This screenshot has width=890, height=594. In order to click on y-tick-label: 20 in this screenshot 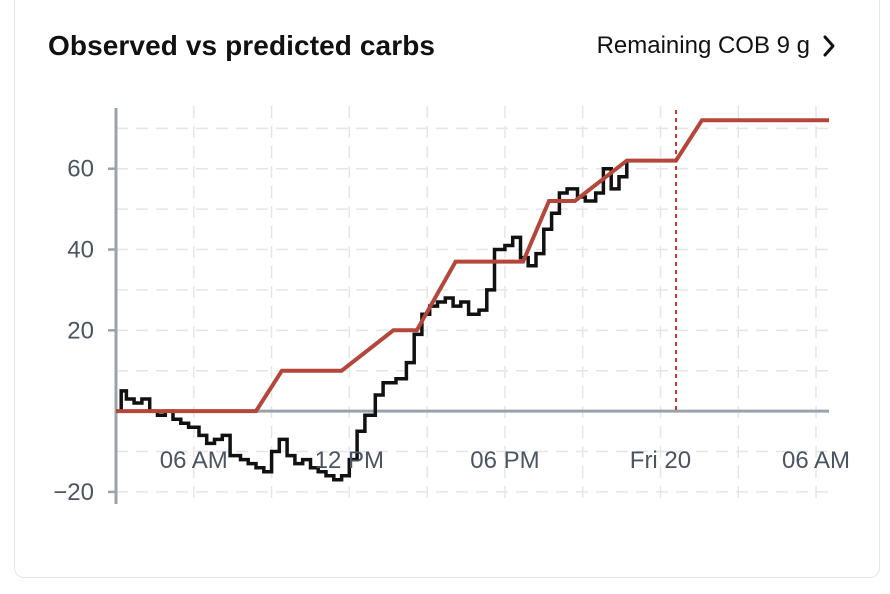, I will do `click(80, 330)`.